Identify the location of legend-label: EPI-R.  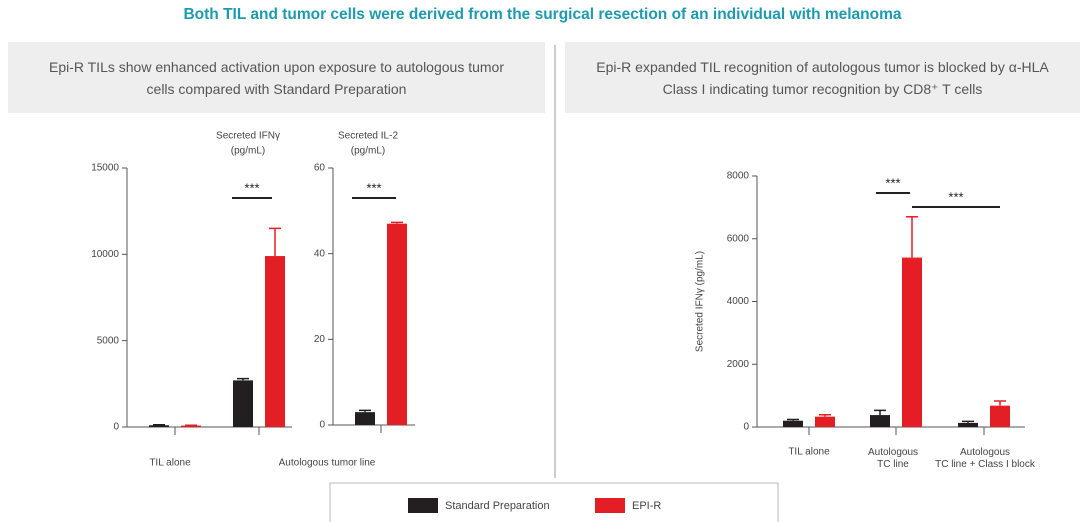
(646, 506).